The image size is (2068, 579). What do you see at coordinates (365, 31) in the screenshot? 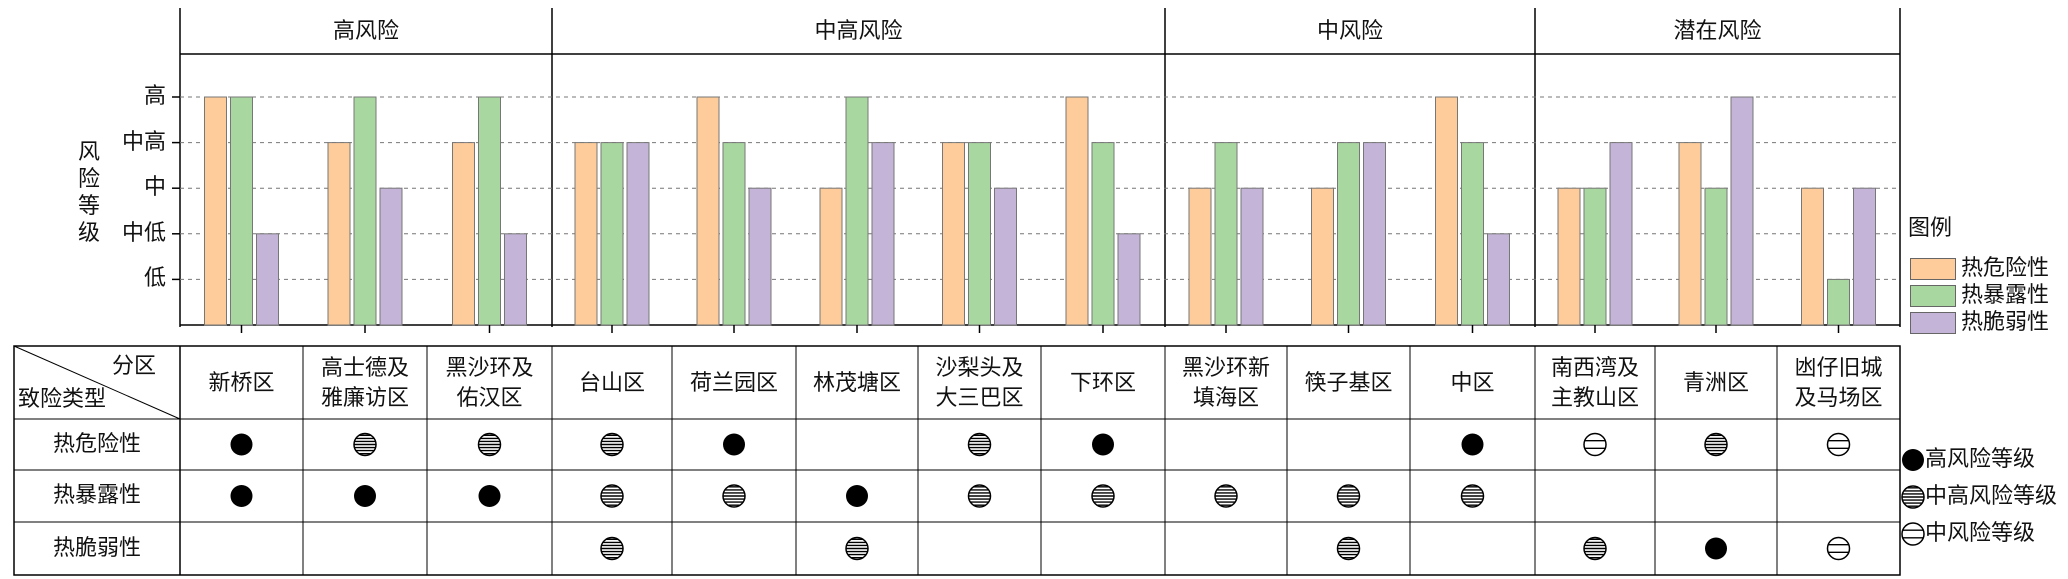
I see `group-title: 高风险` at bounding box center [365, 31].